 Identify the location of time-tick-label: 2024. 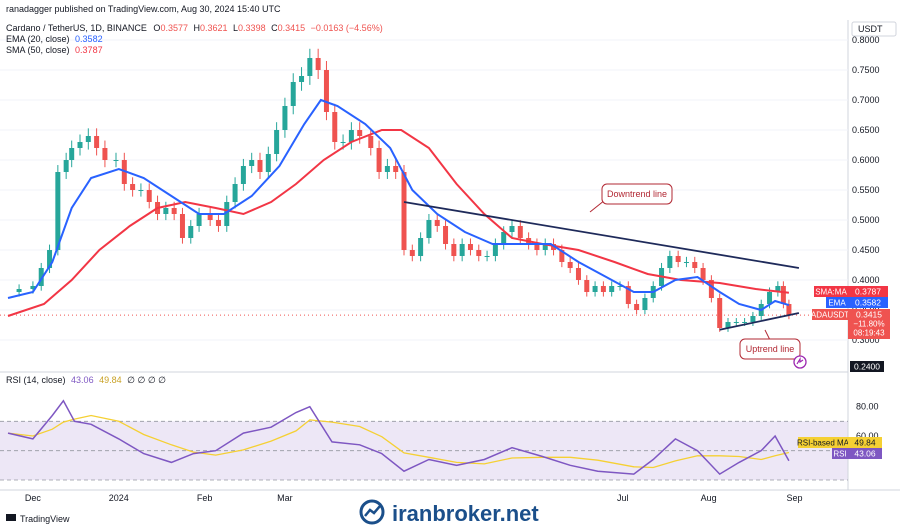
(119, 498).